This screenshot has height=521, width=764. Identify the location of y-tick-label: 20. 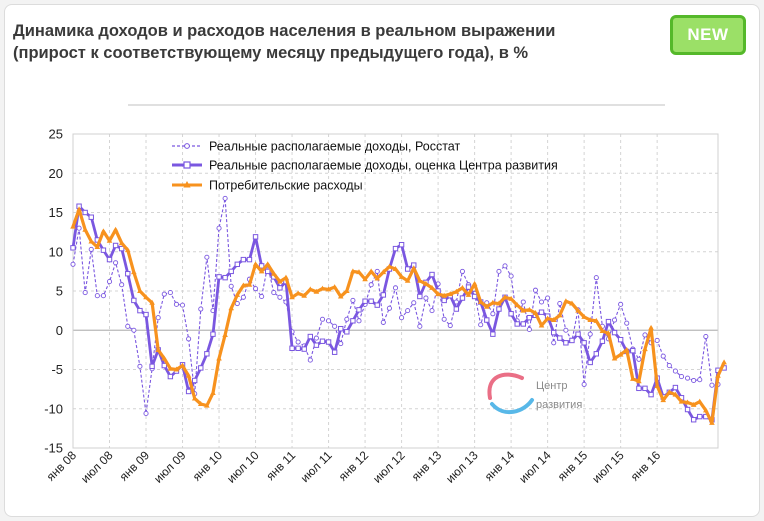
(56, 173).